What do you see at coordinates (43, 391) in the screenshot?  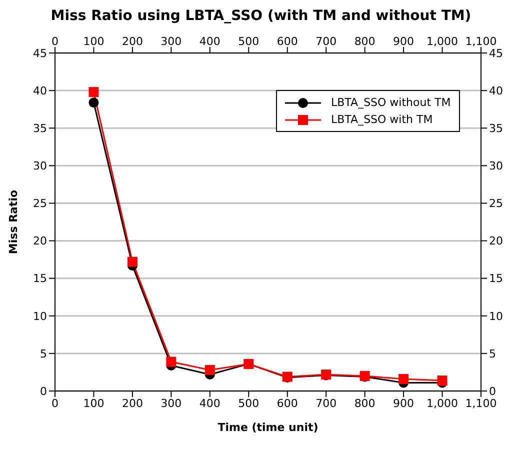 I see `y-tick-label: 0` at bounding box center [43, 391].